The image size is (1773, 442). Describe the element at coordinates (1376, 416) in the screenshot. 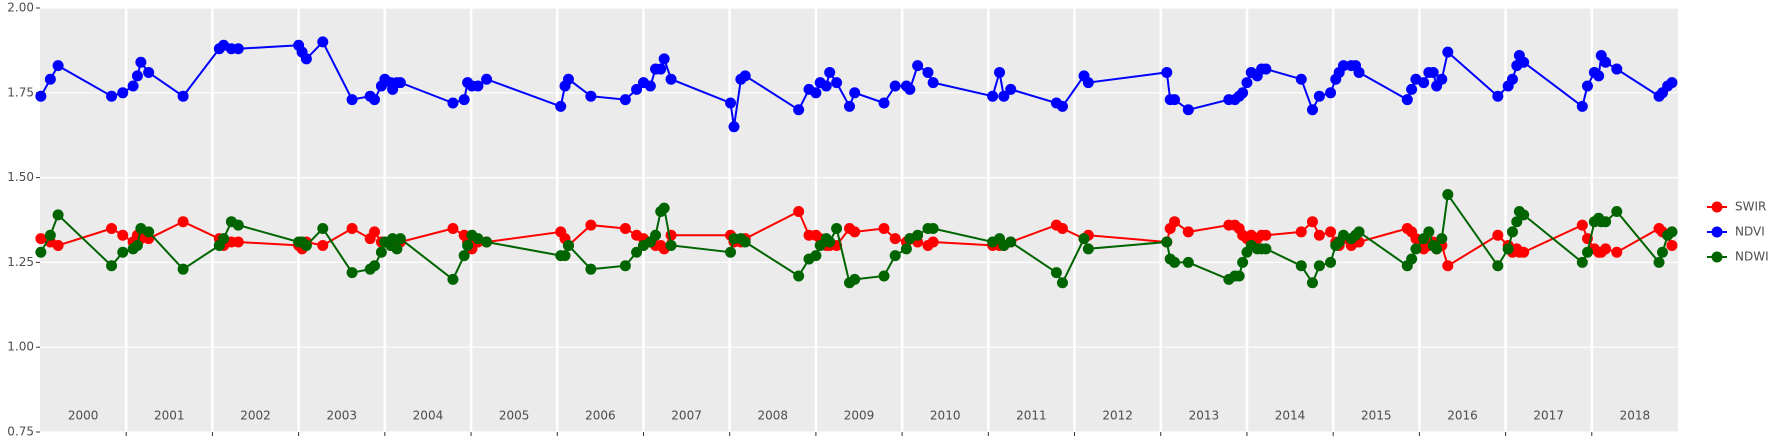

I see `year-label: 2015` at that location.